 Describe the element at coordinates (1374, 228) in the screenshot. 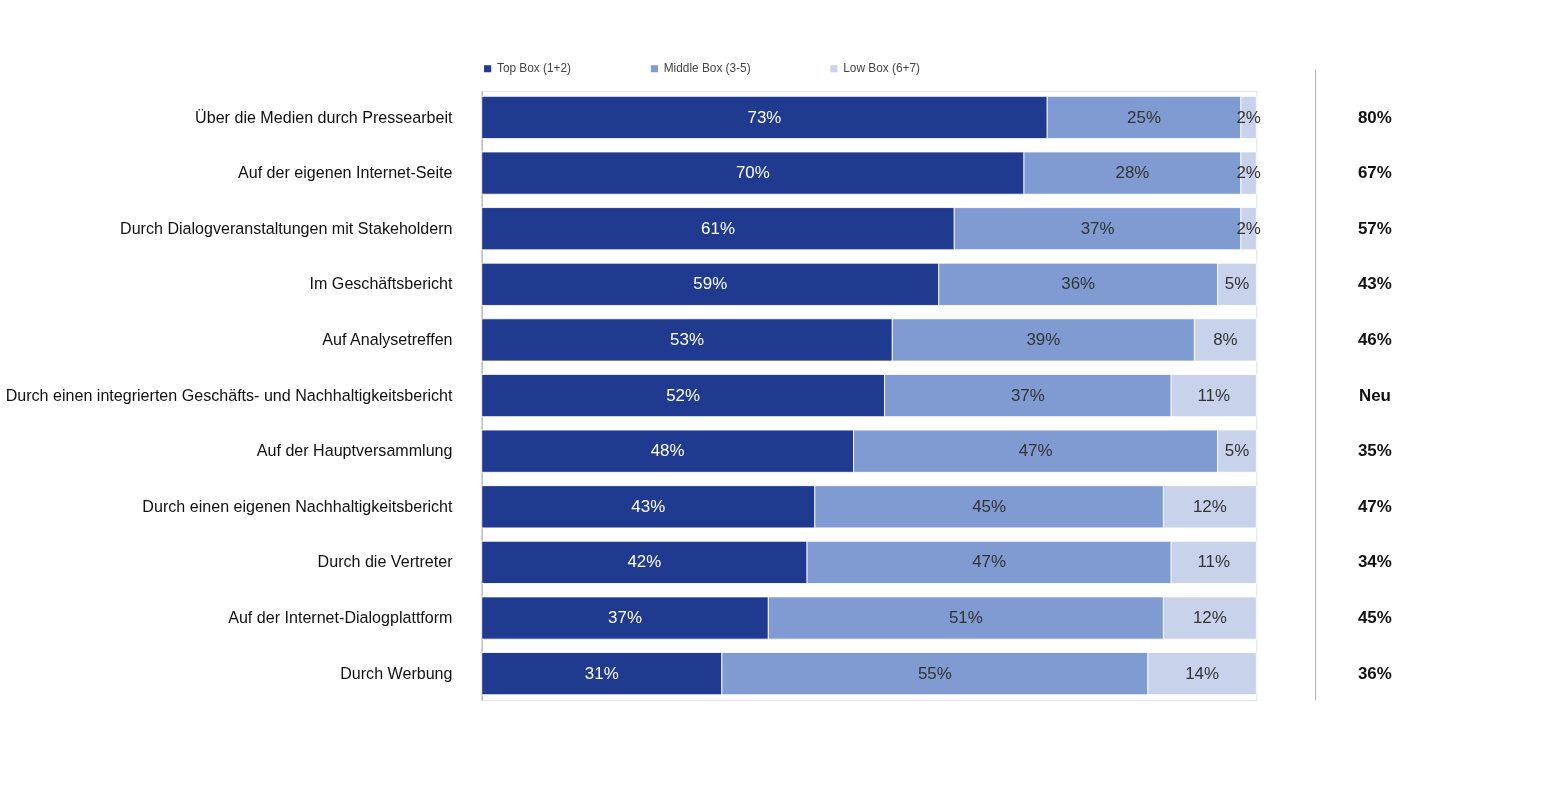

I see `text: 57%` at that location.